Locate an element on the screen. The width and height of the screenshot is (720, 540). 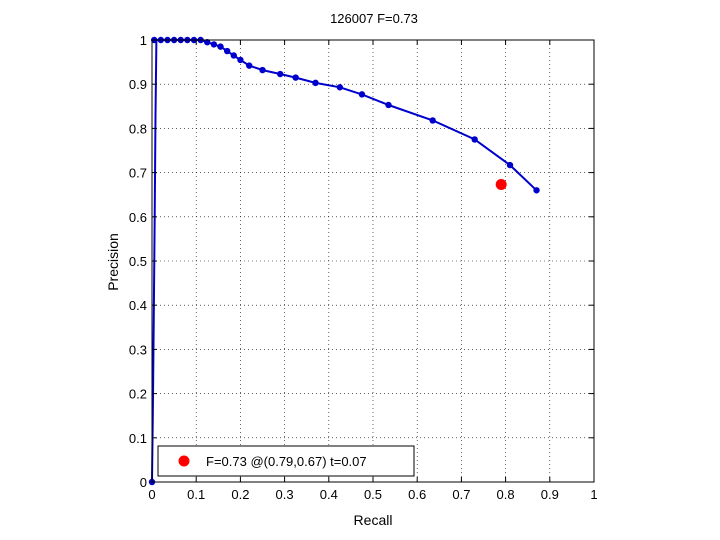
x-tick-label: 0.2 is located at coordinates (240, 494).